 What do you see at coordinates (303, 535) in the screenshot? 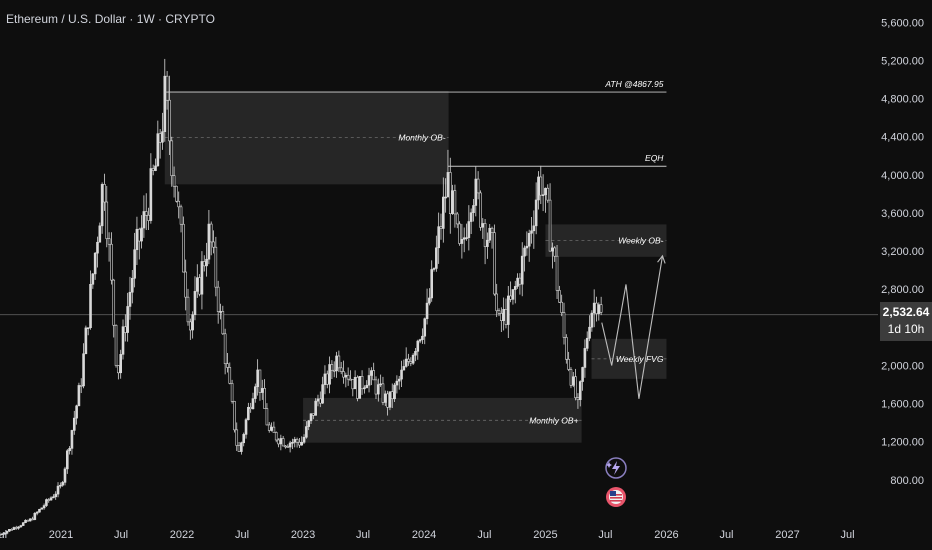
I see `x-tick-label: 2023` at bounding box center [303, 535].